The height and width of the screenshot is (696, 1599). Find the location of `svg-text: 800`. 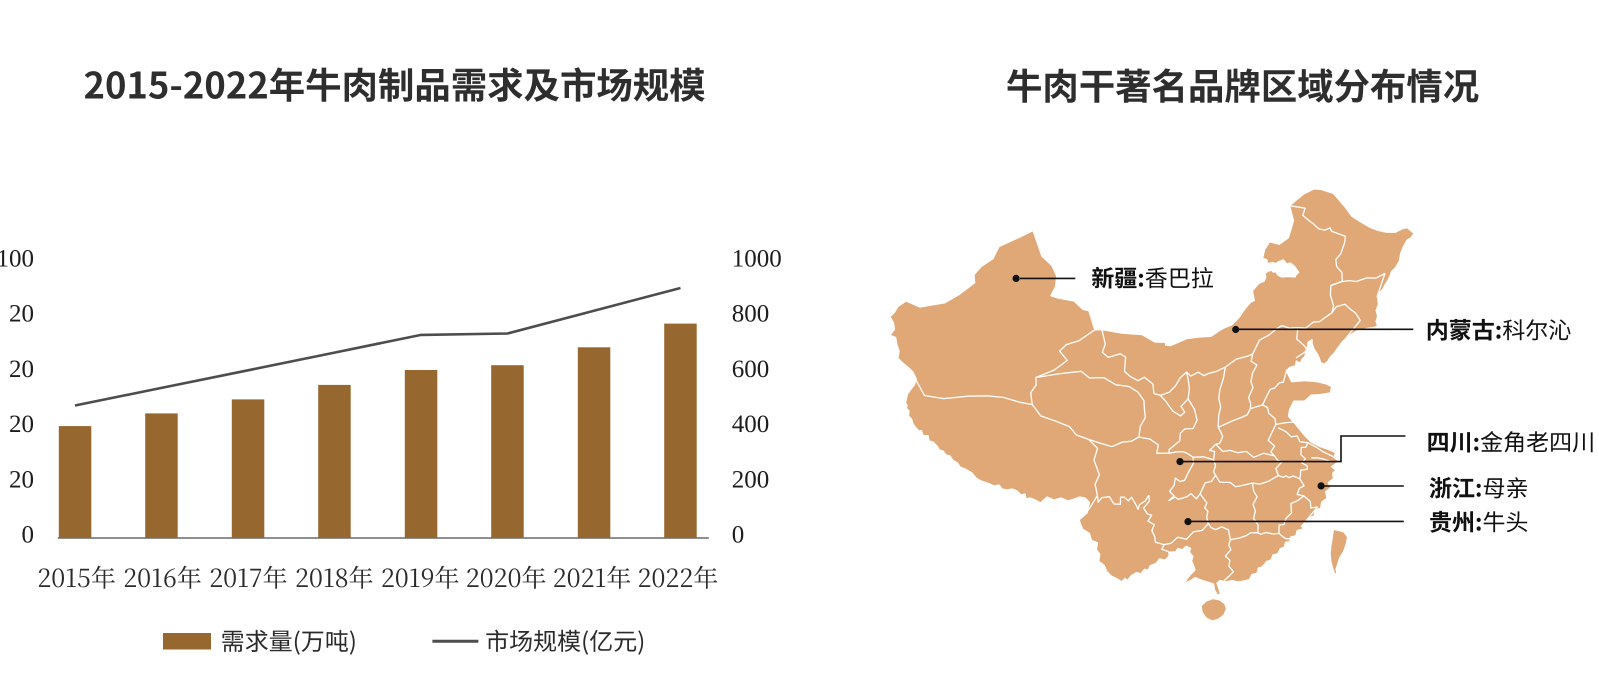

svg-text: 800 is located at coordinates (751, 314).